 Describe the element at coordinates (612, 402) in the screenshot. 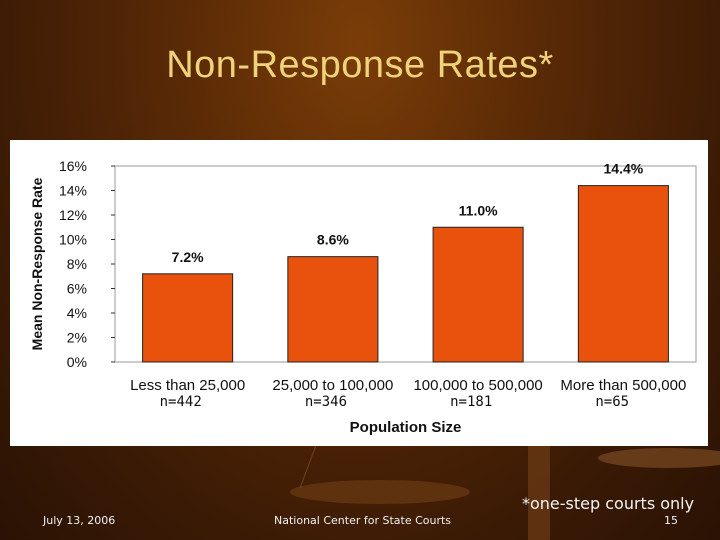

I see `sample-size-label: n=65` at that location.